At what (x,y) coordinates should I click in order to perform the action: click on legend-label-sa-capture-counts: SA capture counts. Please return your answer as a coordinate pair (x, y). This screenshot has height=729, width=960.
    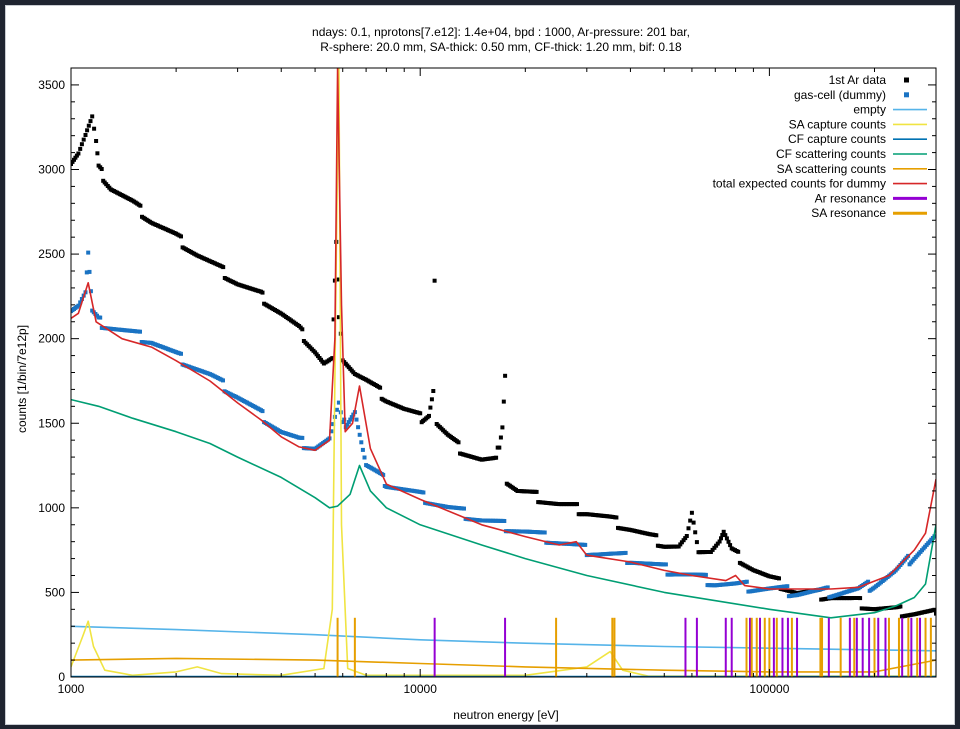
    Looking at the image, I should click on (837, 124).